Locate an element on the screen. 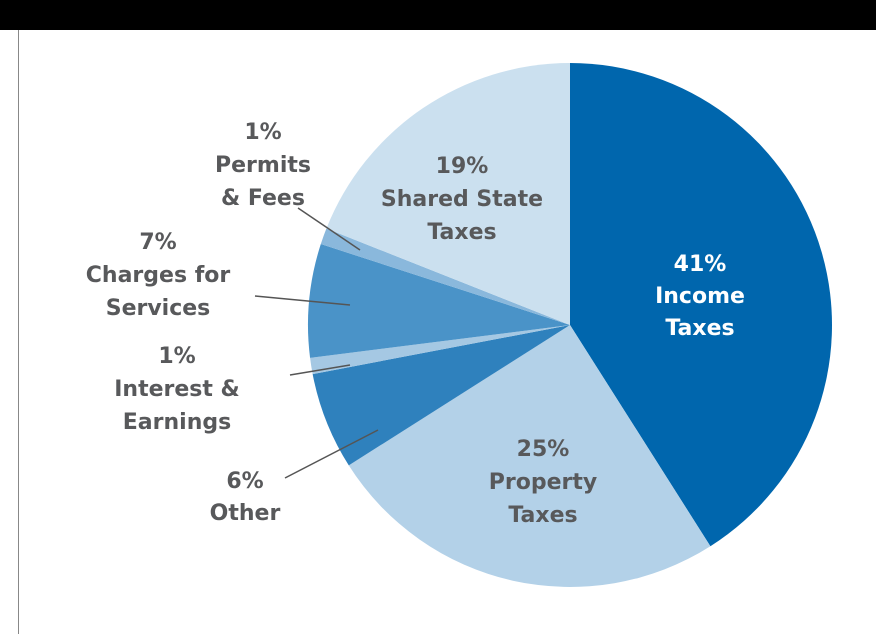  slice-label: Interest & is located at coordinates (177, 389).